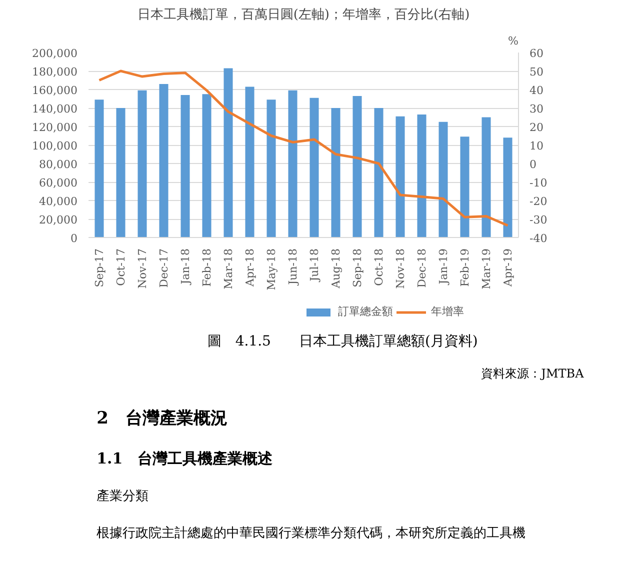 This screenshot has height=585, width=629. Describe the element at coordinates (122, 496) in the screenshot. I see `text: 產業分類` at that location.